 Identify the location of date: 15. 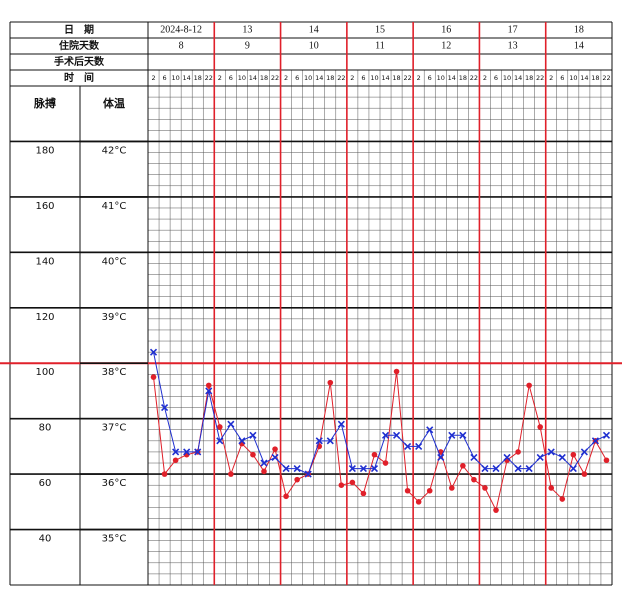
(380, 29).